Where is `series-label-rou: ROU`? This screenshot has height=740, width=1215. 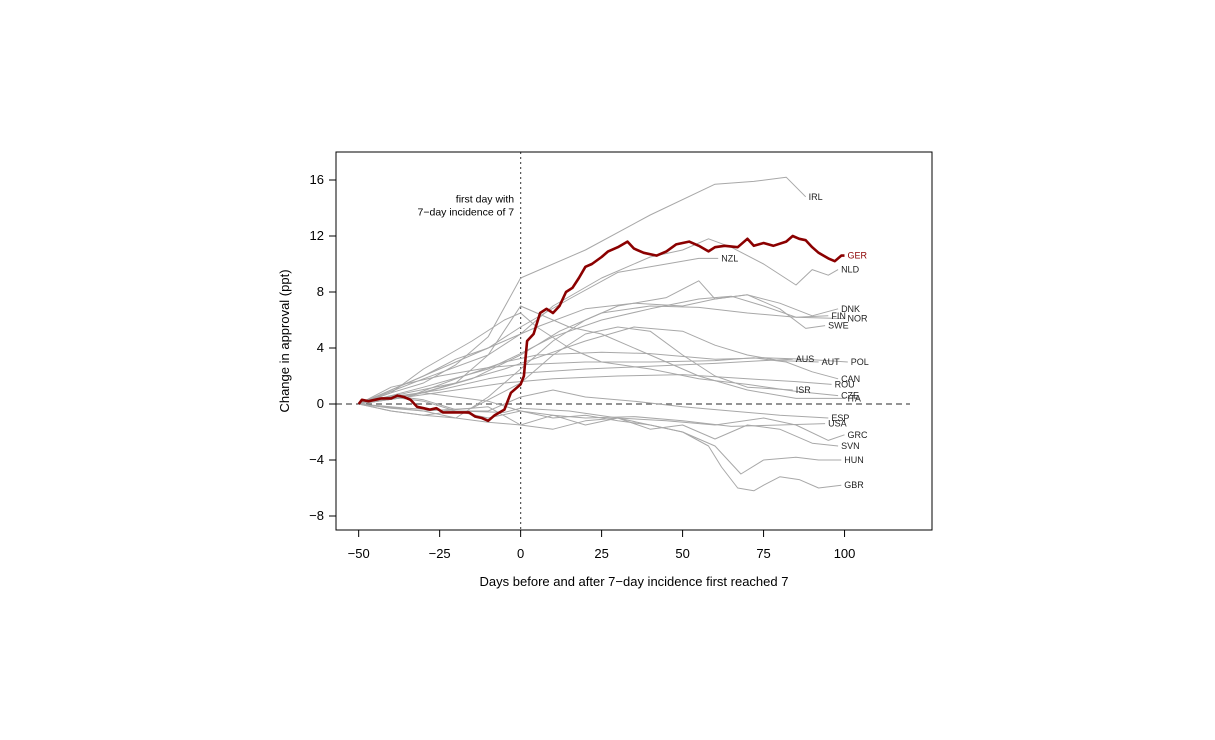
series-label-rou: ROU is located at coordinates (845, 384).